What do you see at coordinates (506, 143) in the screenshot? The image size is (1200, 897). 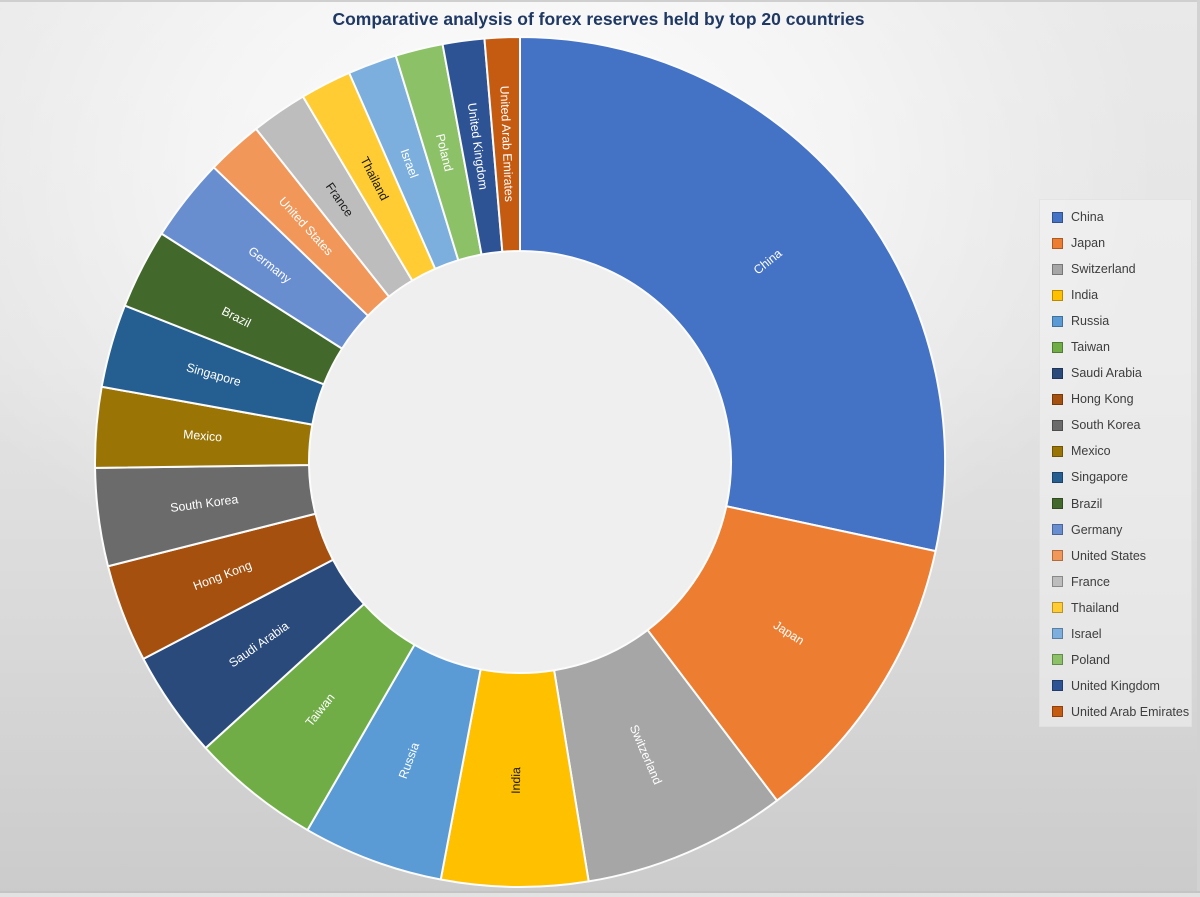 I see `svg-text: United Arab Emirates` at bounding box center [506, 143].